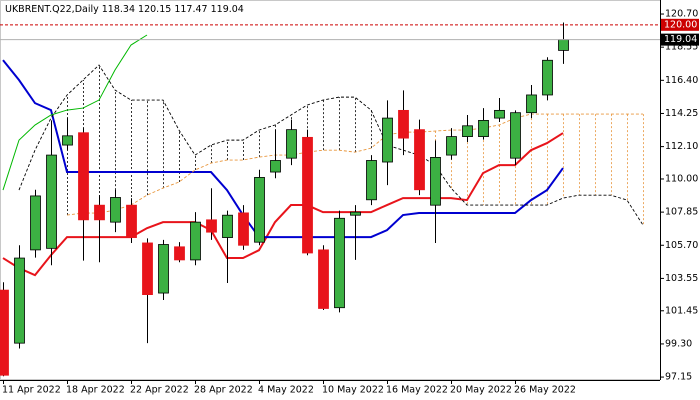 This screenshot has height=400, width=700. Describe the element at coordinates (681, 80) in the screenshot. I see `y-tick-label: 116.40` at that location.